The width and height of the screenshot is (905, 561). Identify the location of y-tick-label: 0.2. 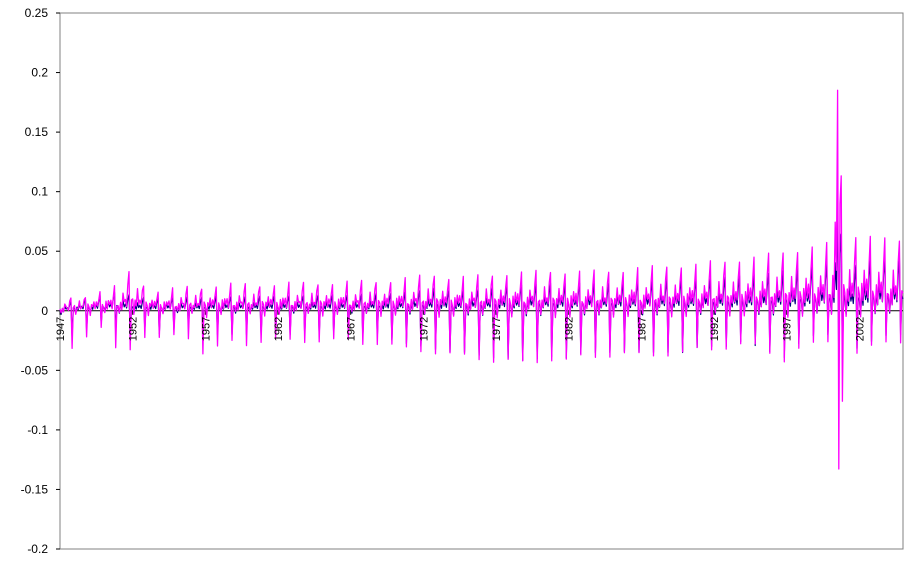
(39, 73).